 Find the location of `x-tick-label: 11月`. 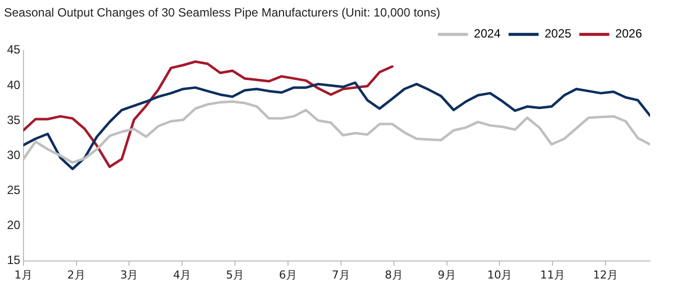

x-tick-label: 11月 is located at coordinates (553, 275).